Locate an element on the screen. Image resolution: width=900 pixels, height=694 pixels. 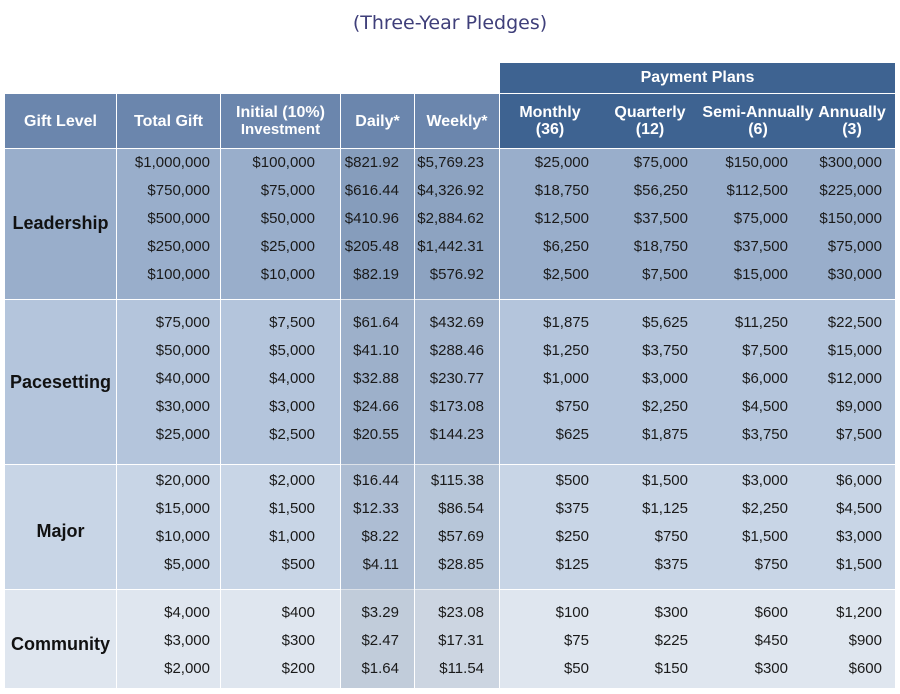
payment-plans-header: Payment Plans is located at coordinates (697, 78).